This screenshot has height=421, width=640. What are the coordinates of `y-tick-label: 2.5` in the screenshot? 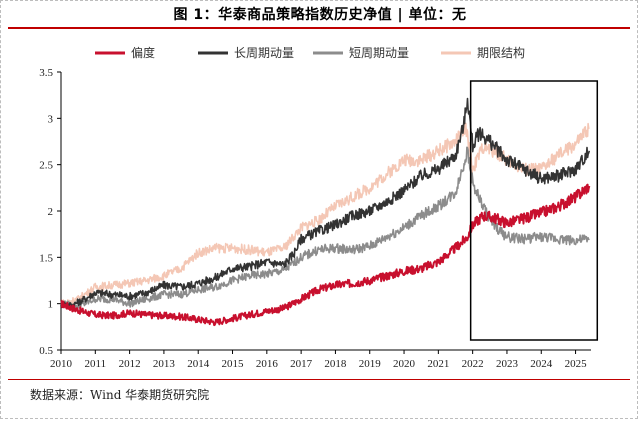 It's located at (46, 166).